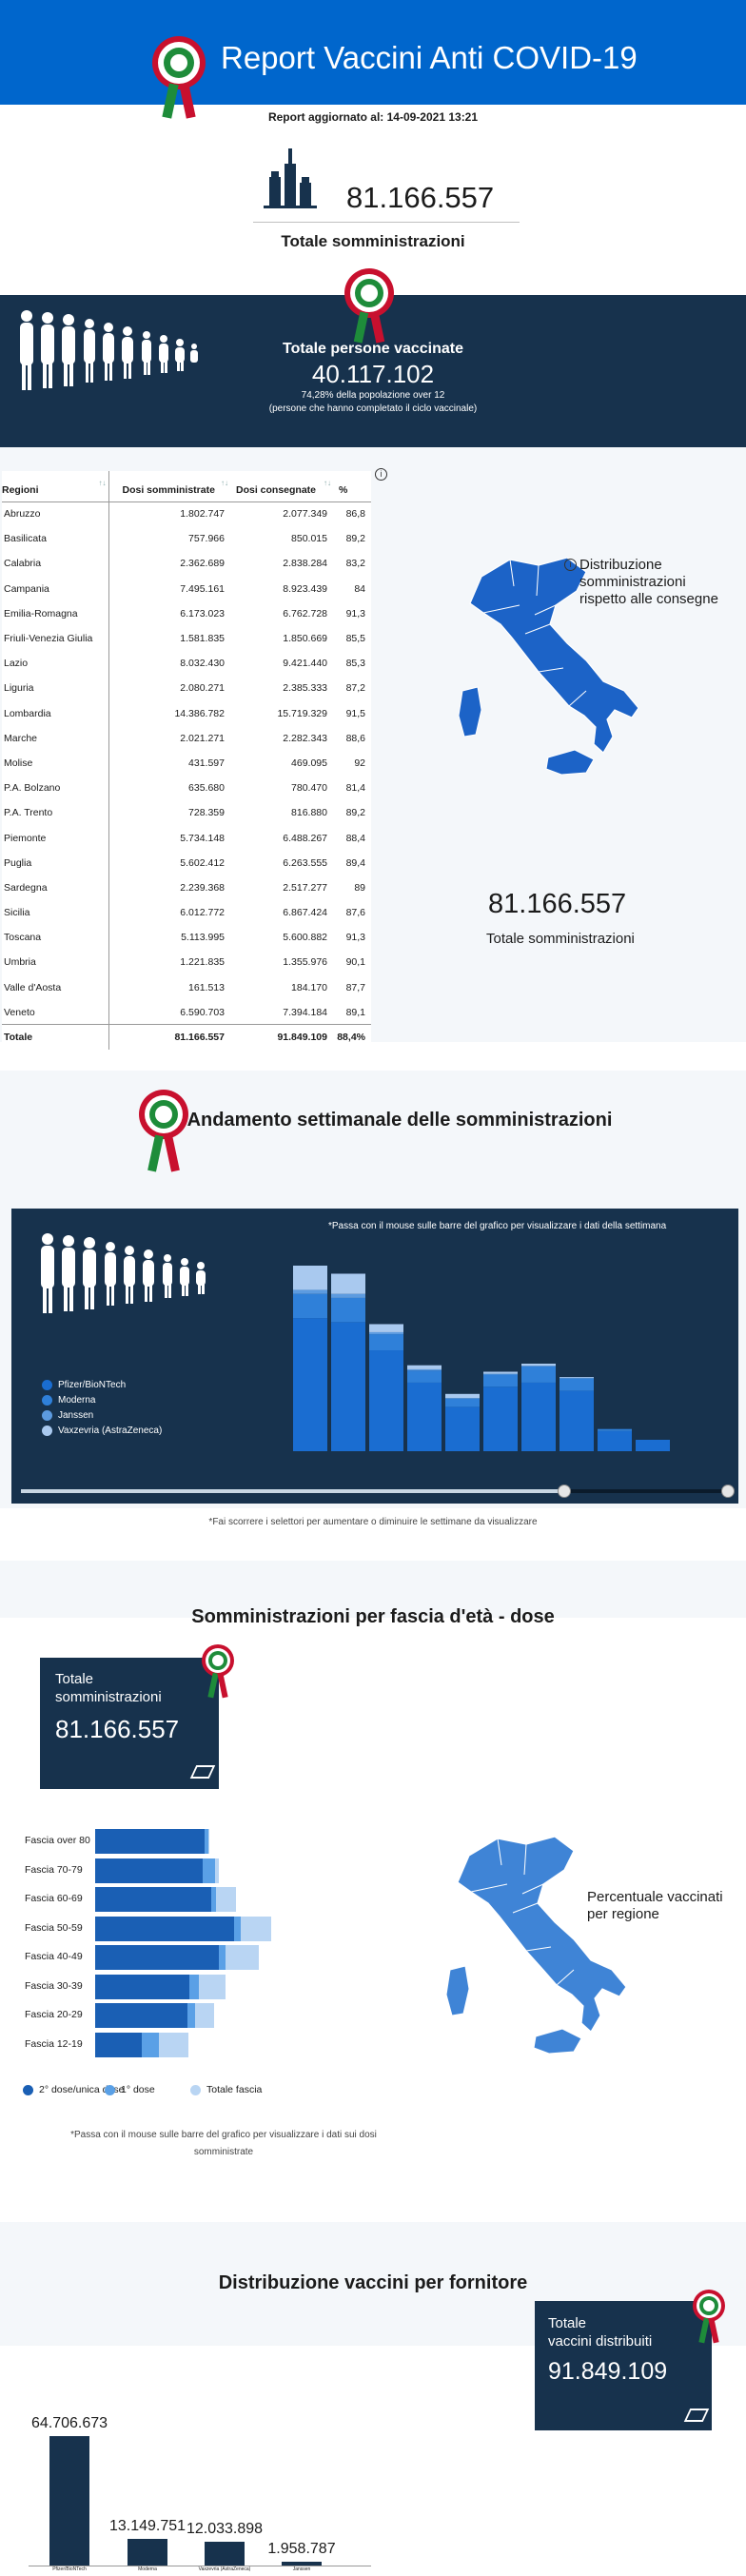 The width and height of the screenshot is (746, 2576). Describe the element at coordinates (203, 564) in the screenshot. I see `table-cell: 2.362.689` at that location.